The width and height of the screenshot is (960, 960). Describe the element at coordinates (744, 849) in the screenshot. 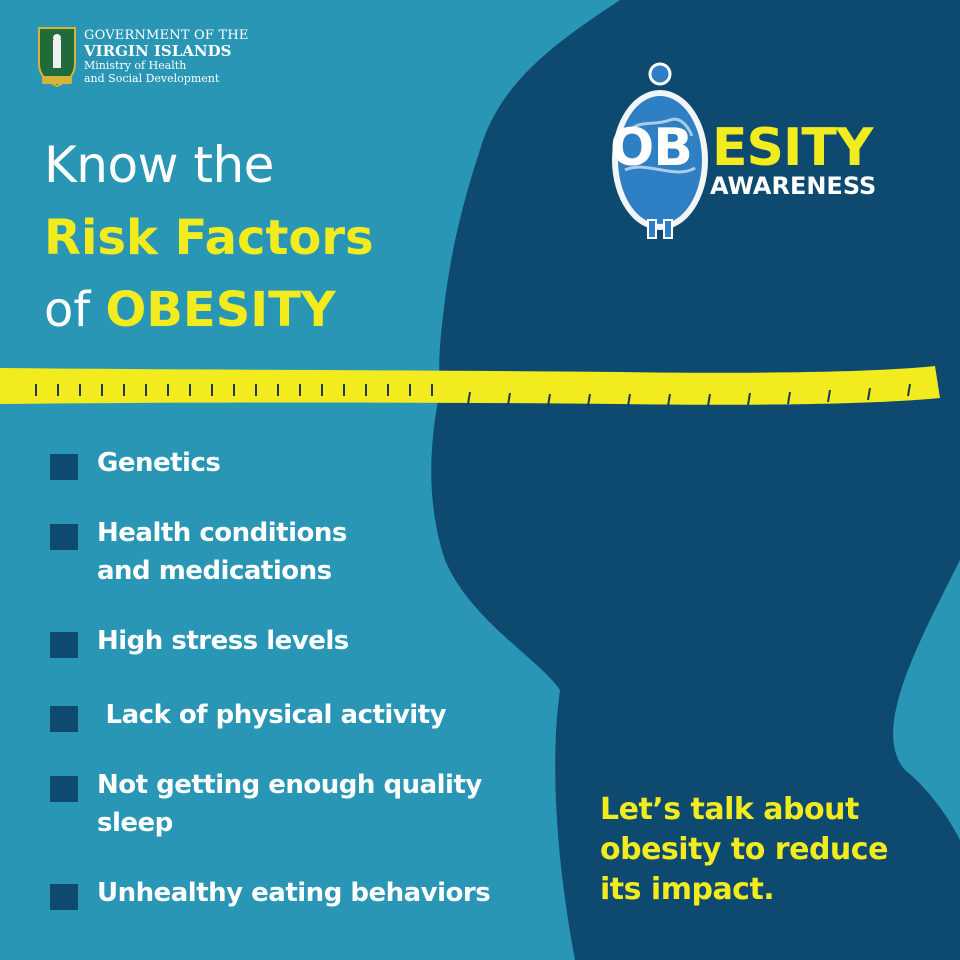

I see `cta-line-2: obesity to reduce` at that location.